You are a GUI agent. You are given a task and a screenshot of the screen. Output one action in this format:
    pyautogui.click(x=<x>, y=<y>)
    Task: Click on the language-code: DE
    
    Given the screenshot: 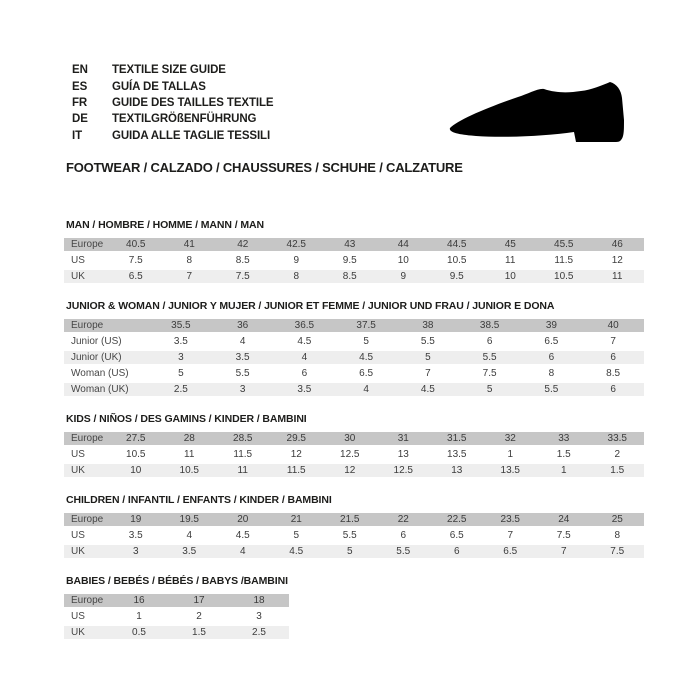 What is the action you would take?
    pyautogui.click(x=80, y=119)
    